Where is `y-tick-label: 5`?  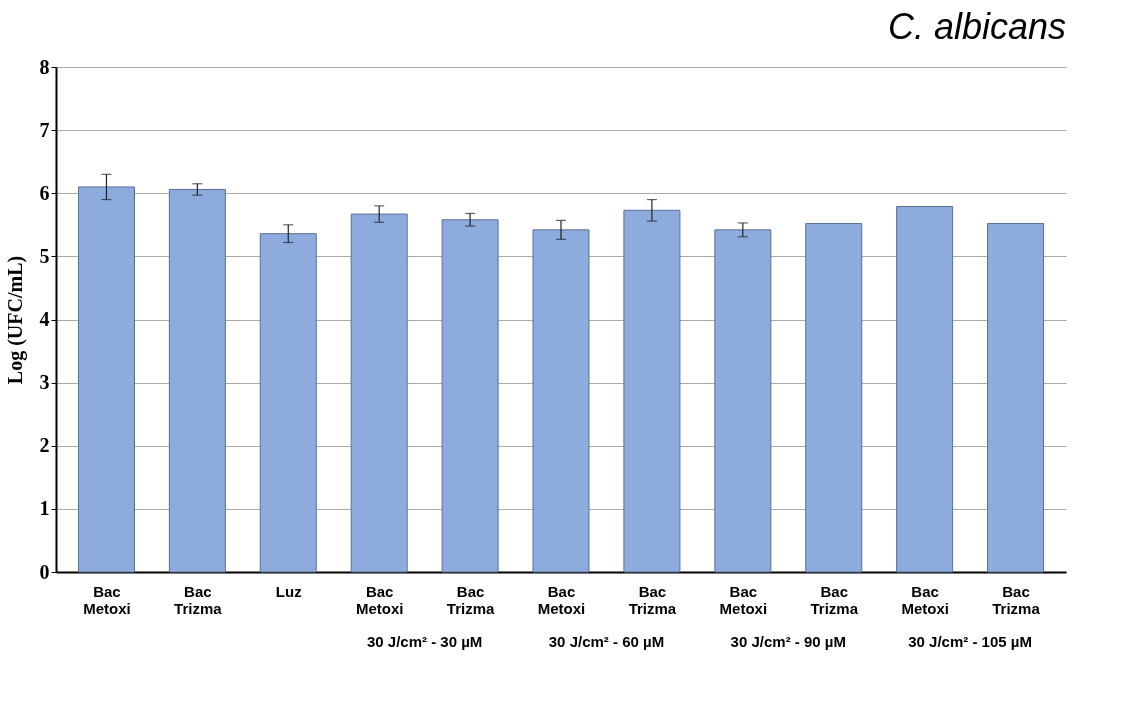
y-tick-label: 5 is located at coordinates (44, 255).